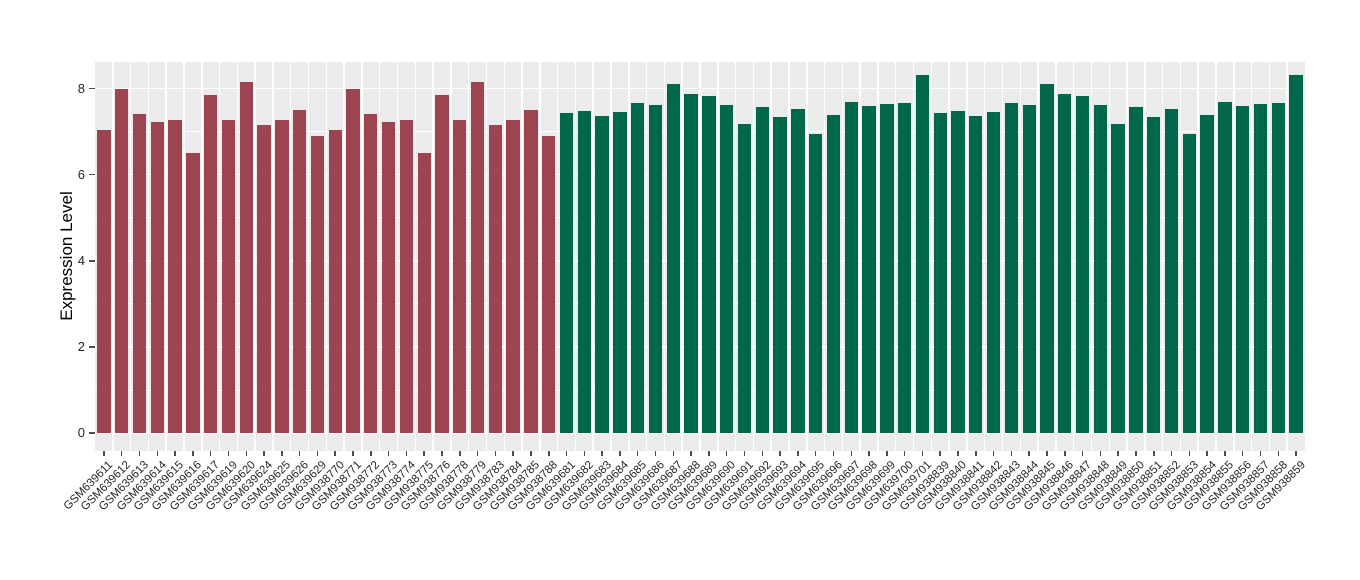 This screenshot has width=1360, height=580. What do you see at coordinates (958, 271) in the screenshot?
I see `bar-GSM938840` at bounding box center [958, 271].